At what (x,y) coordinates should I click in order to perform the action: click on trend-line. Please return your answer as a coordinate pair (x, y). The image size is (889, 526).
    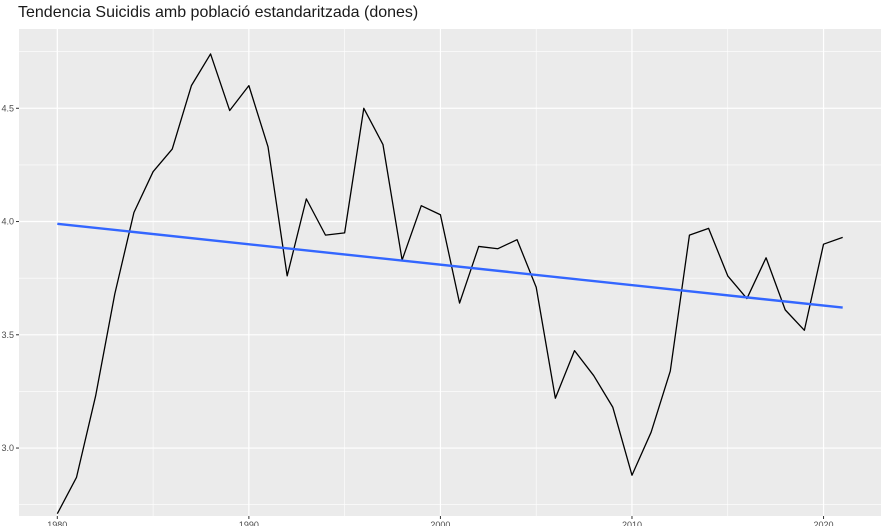
    Looking at the image, I should click on (450, 265).